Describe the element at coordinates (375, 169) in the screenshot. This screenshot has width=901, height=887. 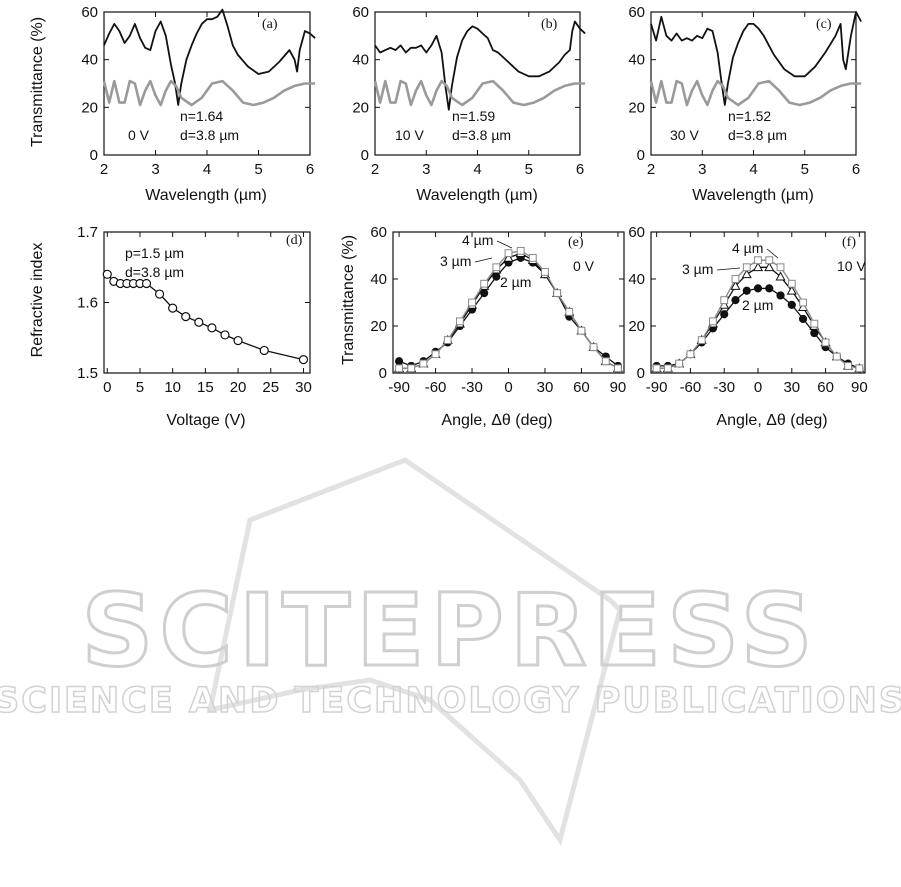
I see `panel-b-xtick-label: 2` at that location.